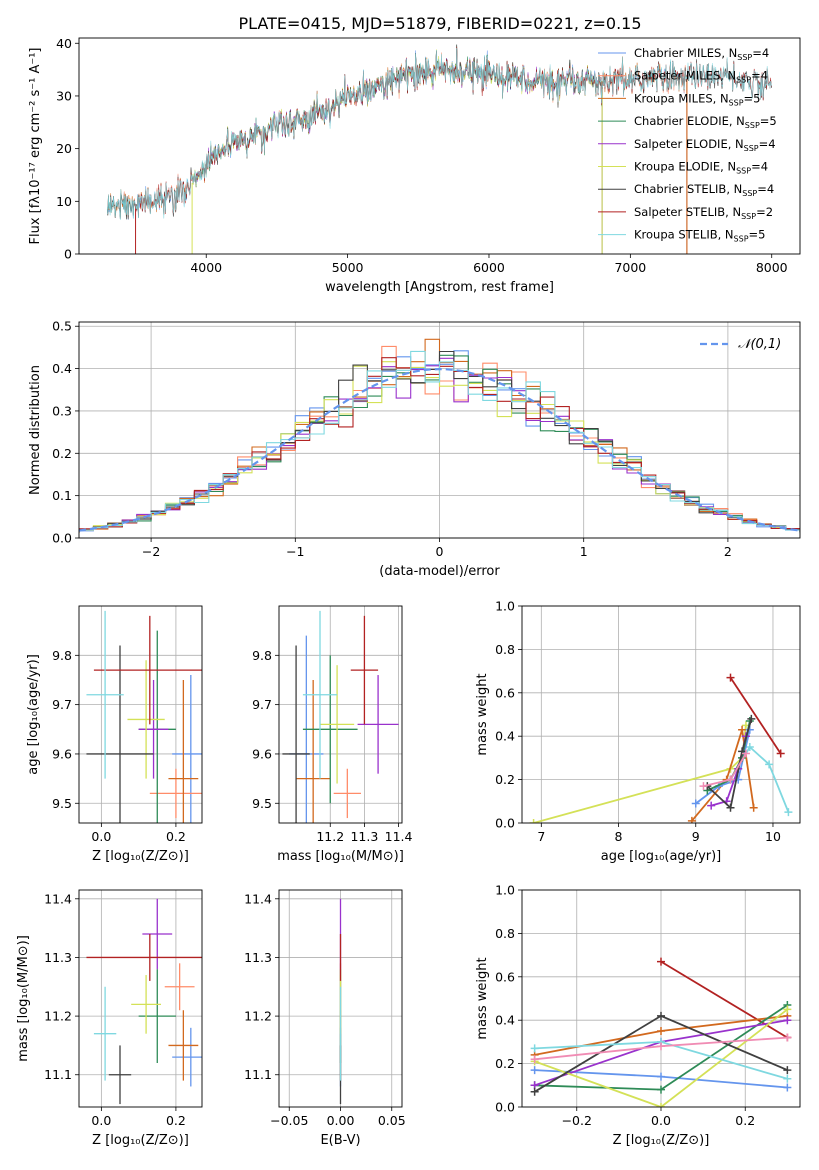 This screenshot has width=819, height=1170. Describe the element at coordinates (176, 836) in the screenshot. I see `x-tick-label: 0.2` at that location.